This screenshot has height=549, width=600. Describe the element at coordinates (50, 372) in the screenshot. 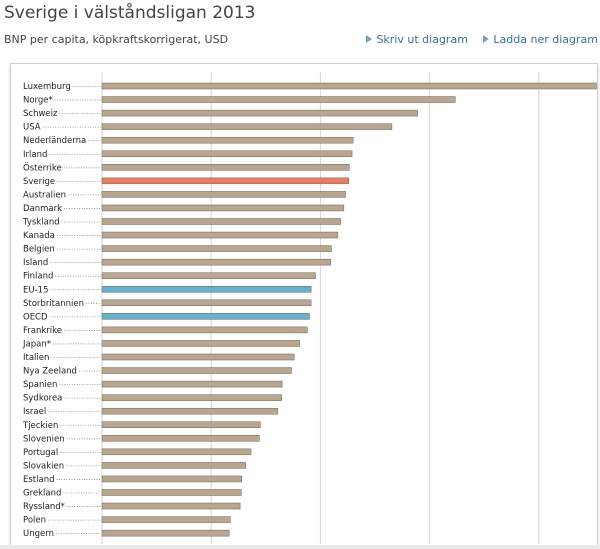

I see `category-label: Nya Zeeland` at that location.